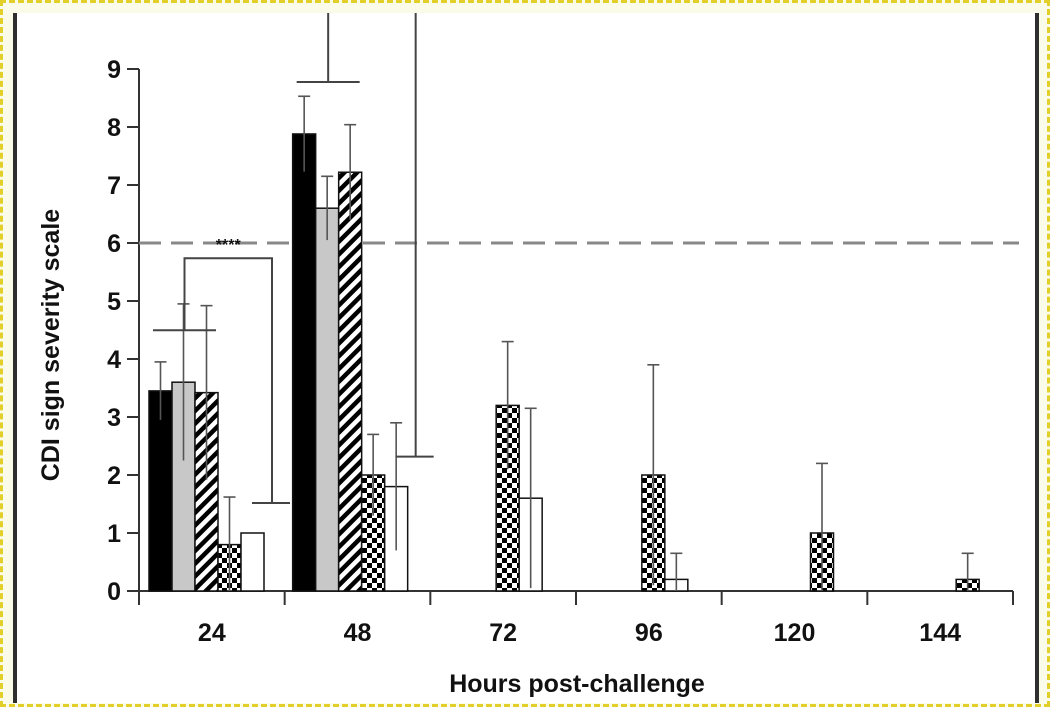  Describe the element at coordinates (114, 418) in the screenshot. I see `y-tick-label: 3` at that location.